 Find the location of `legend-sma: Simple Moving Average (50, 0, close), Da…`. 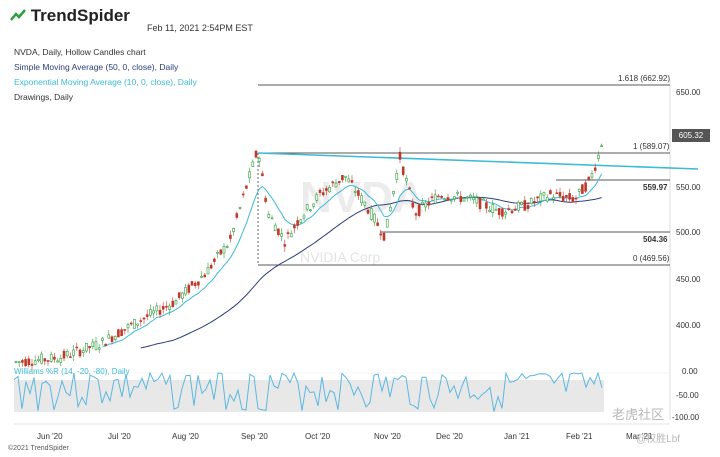

legend-sma: Simple Moving Average (50, 0, close), Da… is located at coordinates (96, 67).